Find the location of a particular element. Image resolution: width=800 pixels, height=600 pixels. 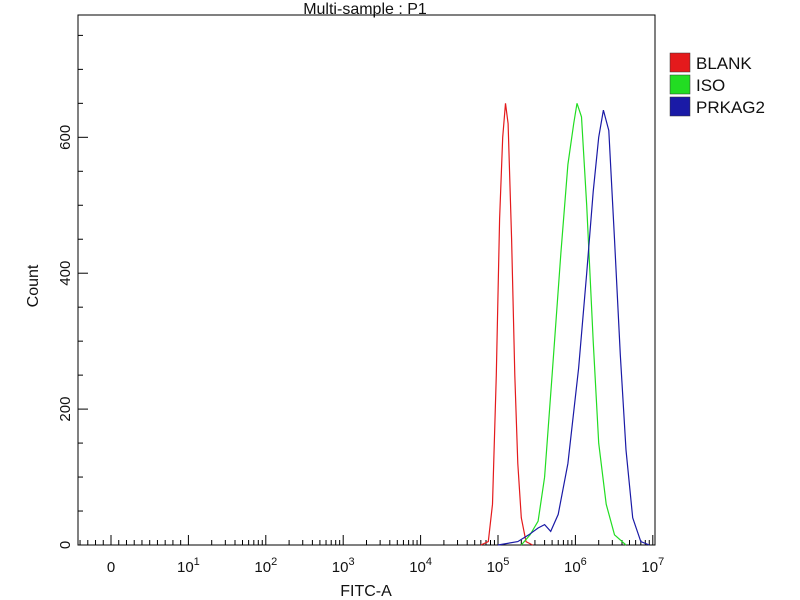

series-line-prkag2 is located at coordinates (573, 327).